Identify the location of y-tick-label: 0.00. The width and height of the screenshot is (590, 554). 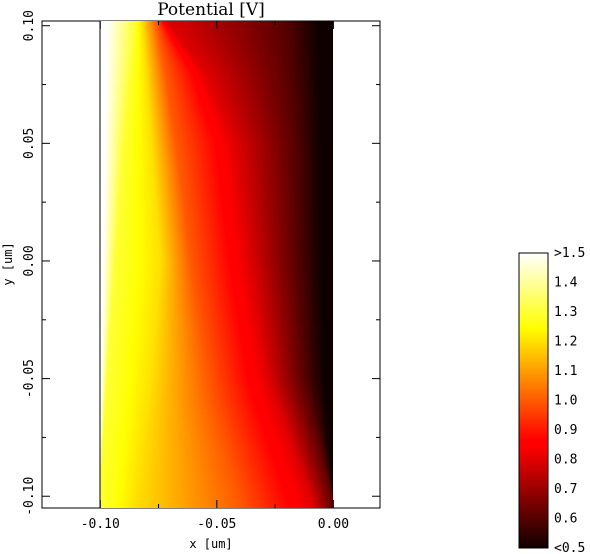
(29, 260).